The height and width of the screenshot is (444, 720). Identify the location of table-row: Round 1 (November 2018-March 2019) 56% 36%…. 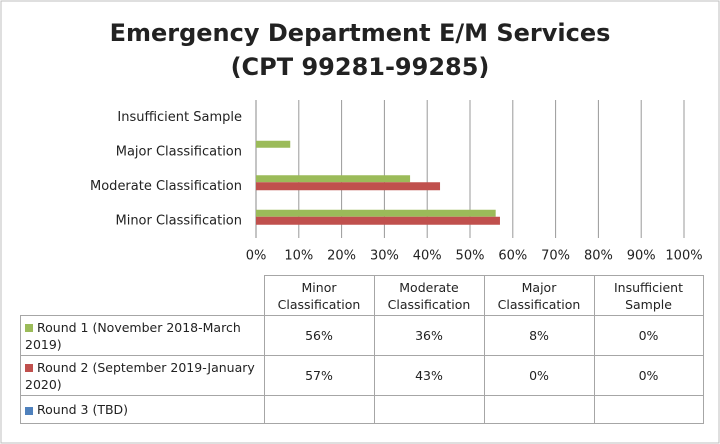
(362, 335).